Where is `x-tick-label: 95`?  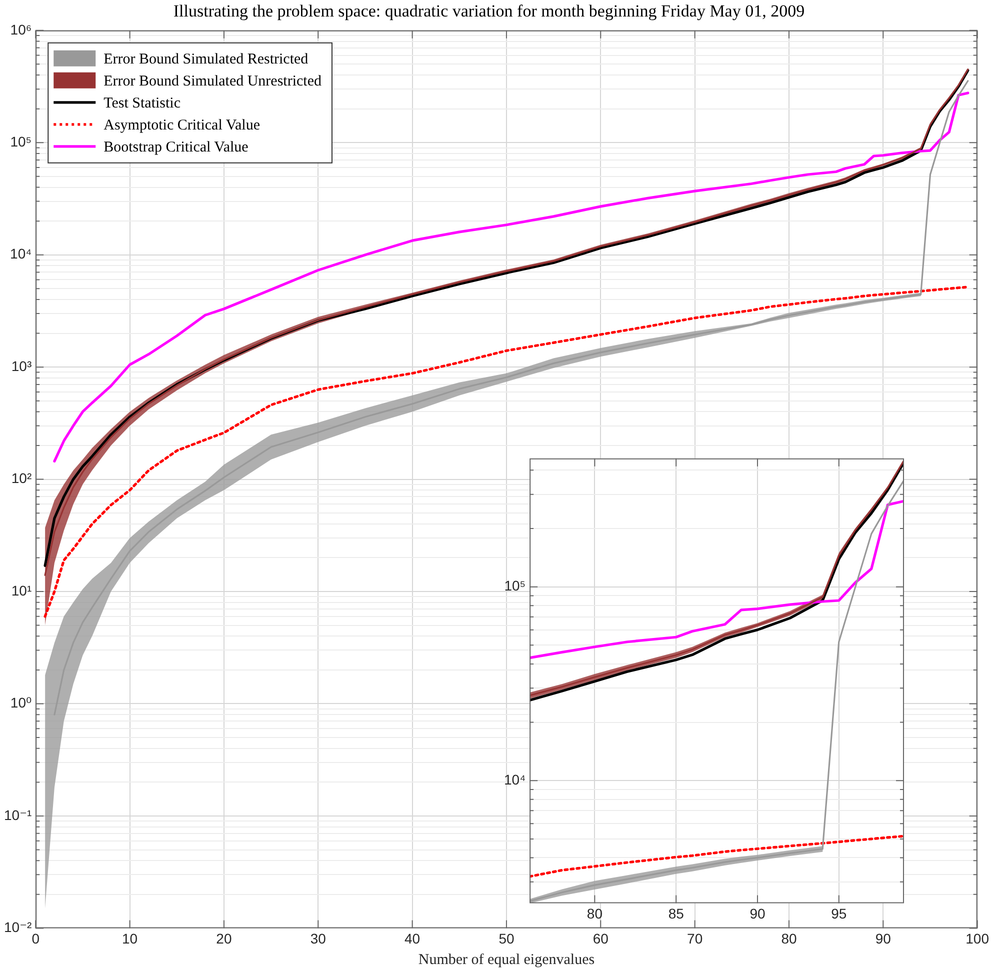 x-tick-label: 95 is located at coordinates (839, 913).